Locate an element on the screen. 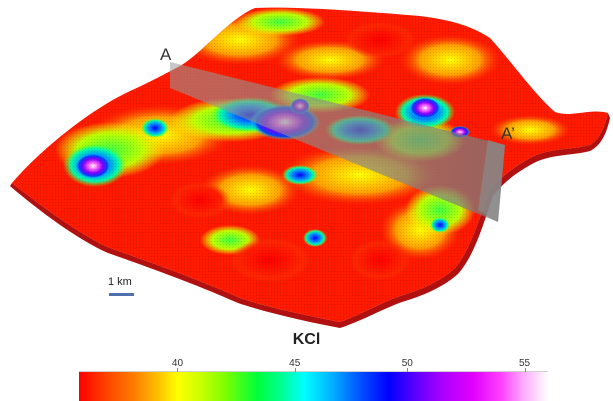 This screenshot has height=401, width=613. colorbar-tick-label: 50 is located at coordinates (407, 363).